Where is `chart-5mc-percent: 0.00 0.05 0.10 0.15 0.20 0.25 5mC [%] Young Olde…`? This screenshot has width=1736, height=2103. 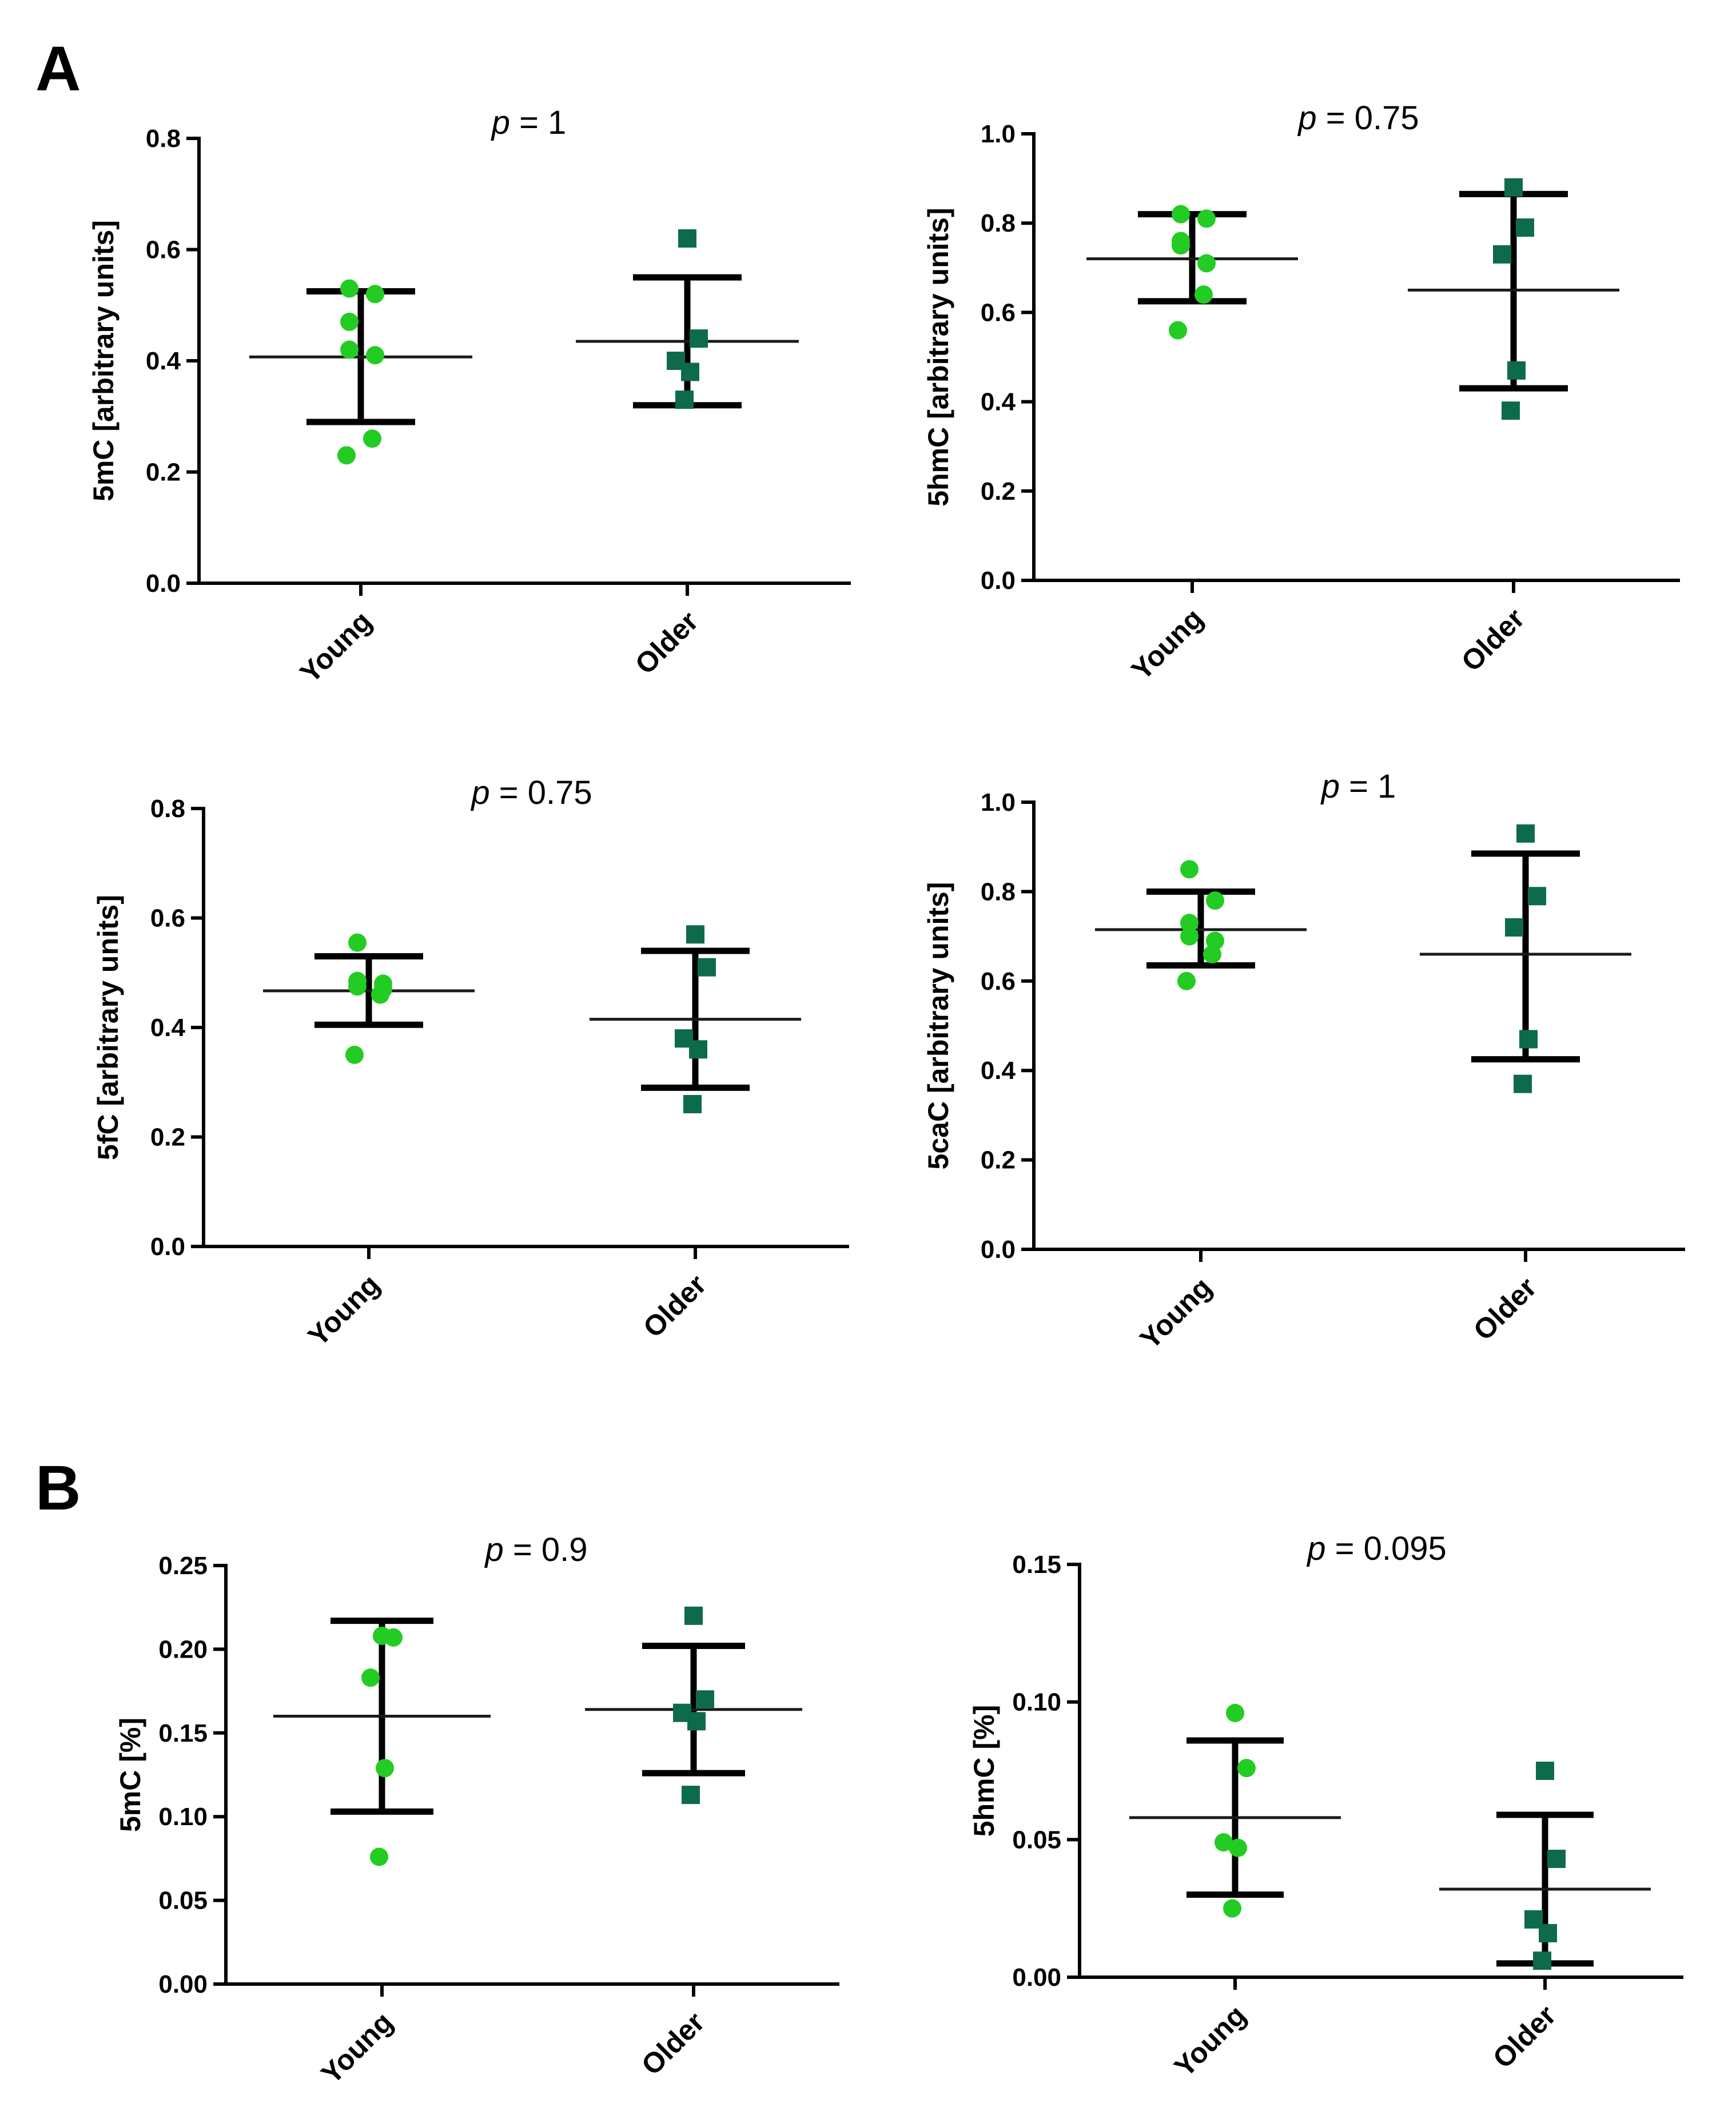 chart-5mc-percent: 0.00 0.05 0.10 0.15 0.20 0.25 5mC [%] Young Olde… is located at coordinates (476, 1810).